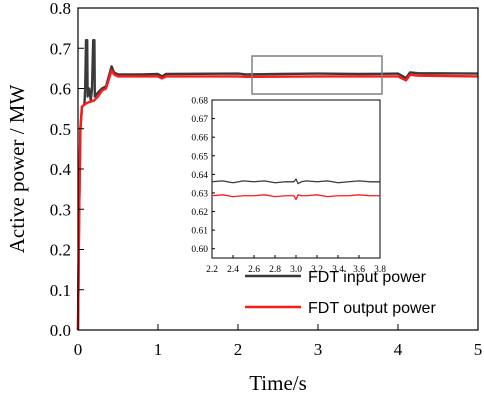 This screenshot has width=484, height=405. Describe the element at coordinates (359, 270) in the screenshot. I see `inset-x-tick-label: 3.6` at that location.